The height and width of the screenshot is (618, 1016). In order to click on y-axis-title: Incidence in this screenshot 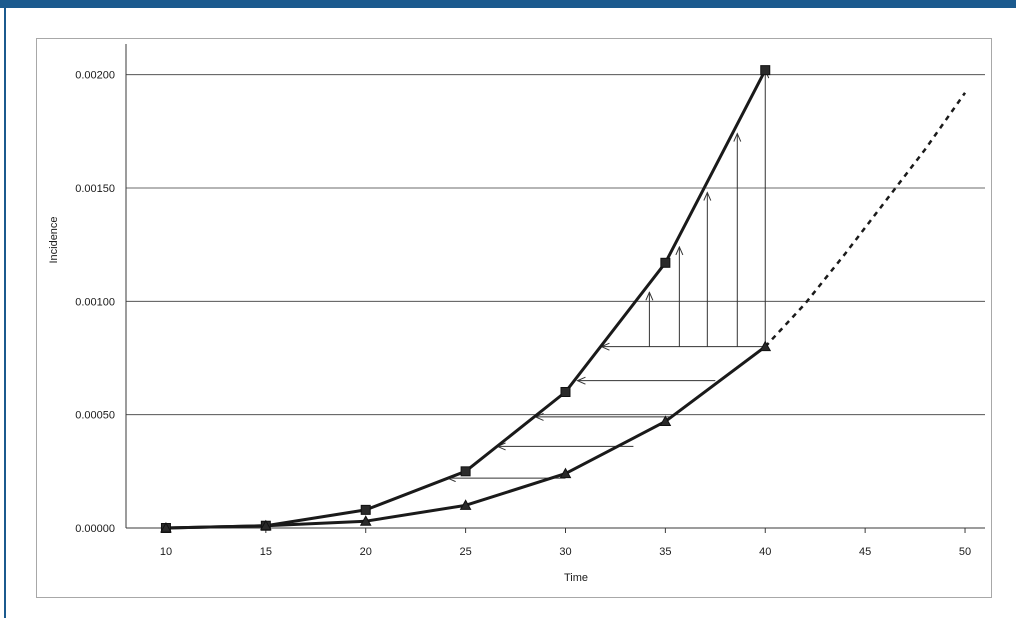, I will do `click(54, 239)`.